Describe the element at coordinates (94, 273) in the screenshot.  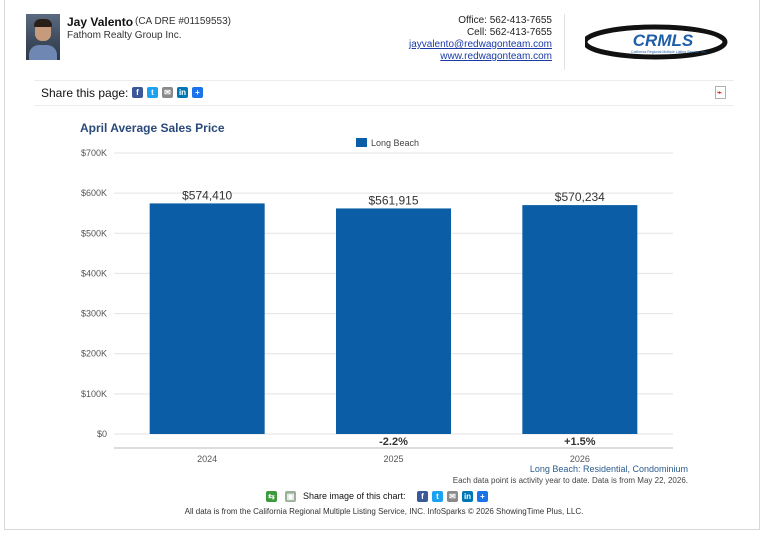
I see `y-tick-label: $400K` at that location.